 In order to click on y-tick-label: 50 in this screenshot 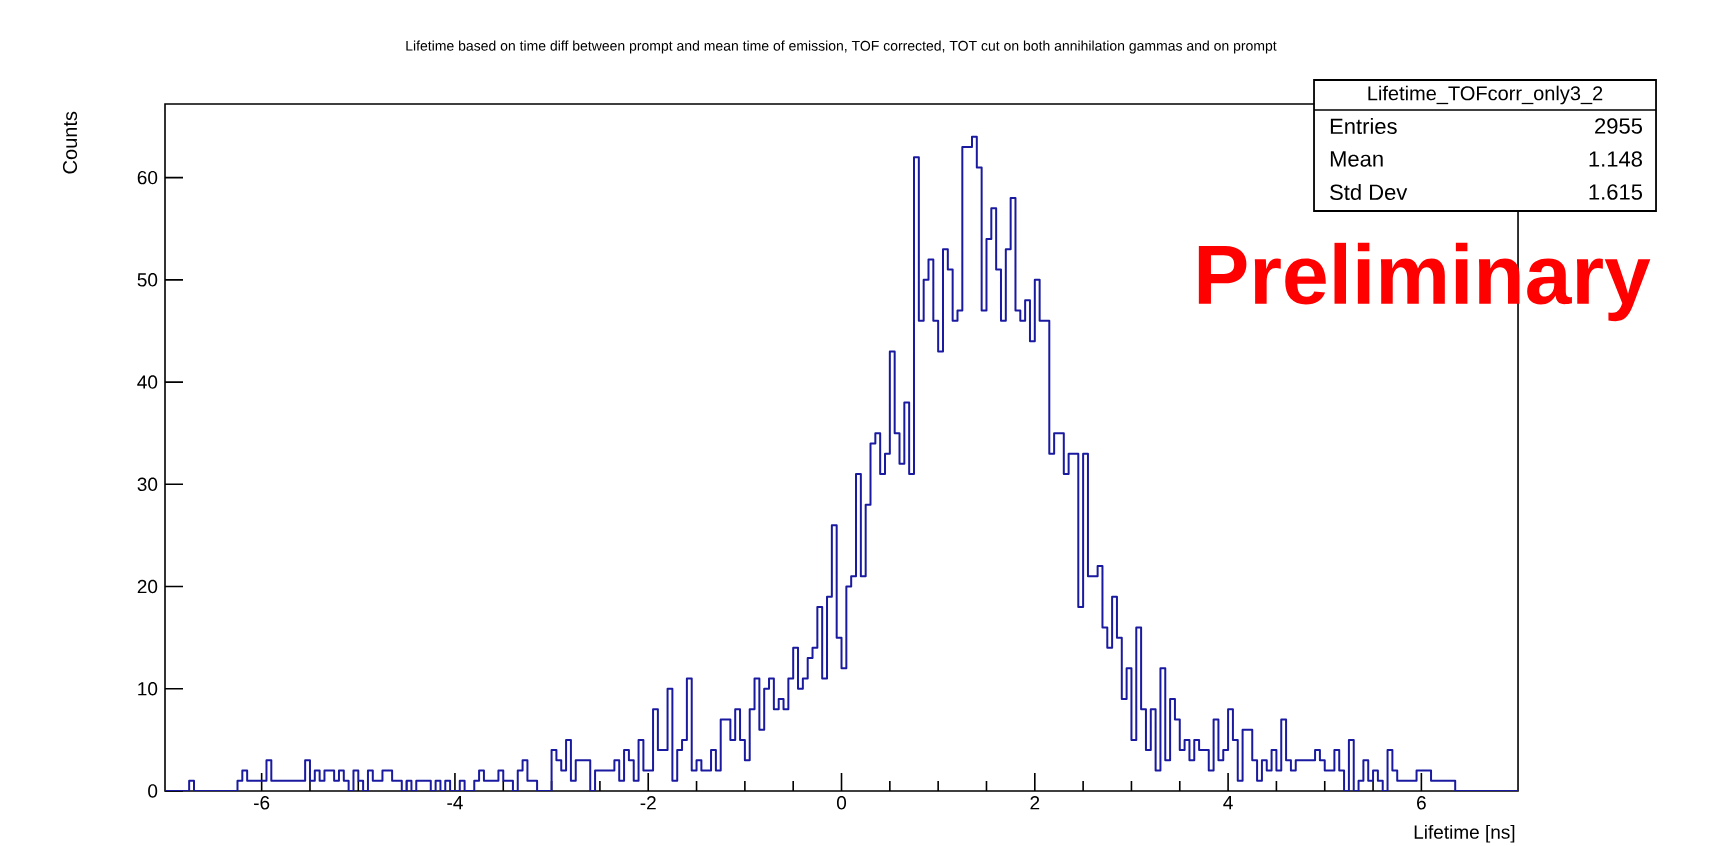, I will do `click(147, 280)`.